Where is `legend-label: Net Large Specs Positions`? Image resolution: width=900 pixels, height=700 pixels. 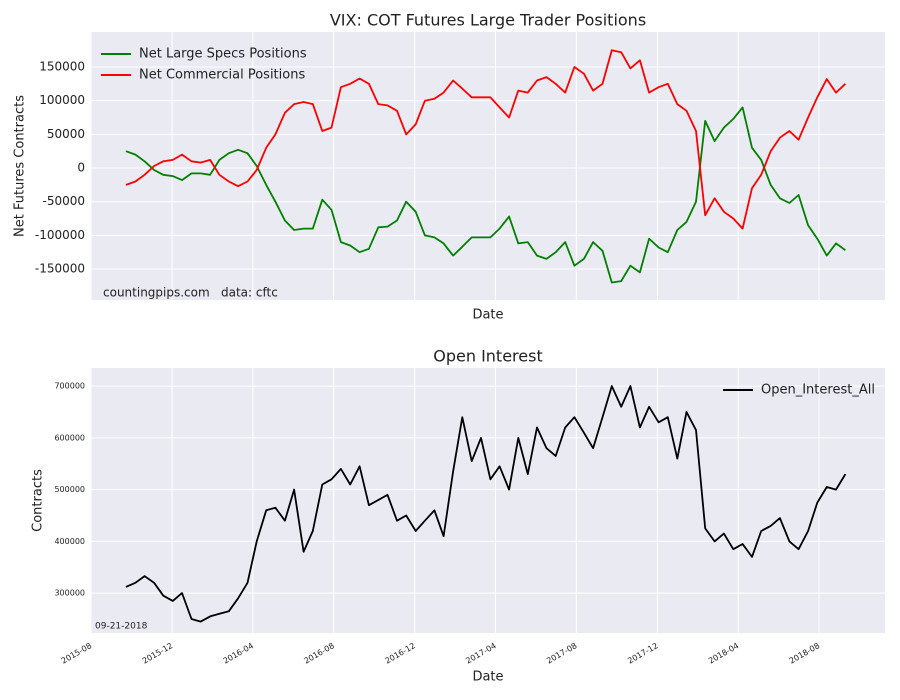 legend-label: Net Large Specs Positions is located at coordinates (223, 54).